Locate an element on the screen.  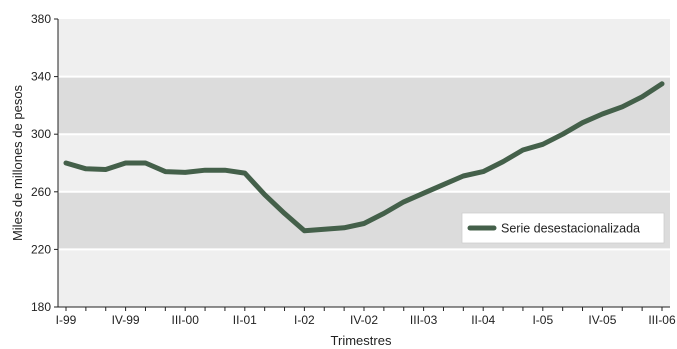
x-tick-label: I-02 is located at coordinates (304, 320).